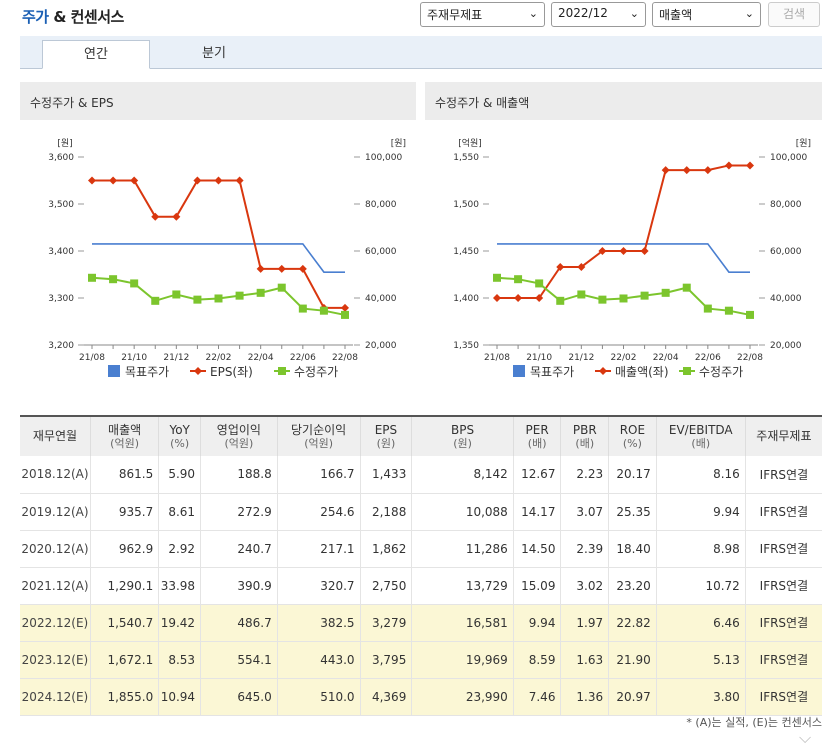  I want to click on item-select: 매출액 ⌄, so click(706, 14).